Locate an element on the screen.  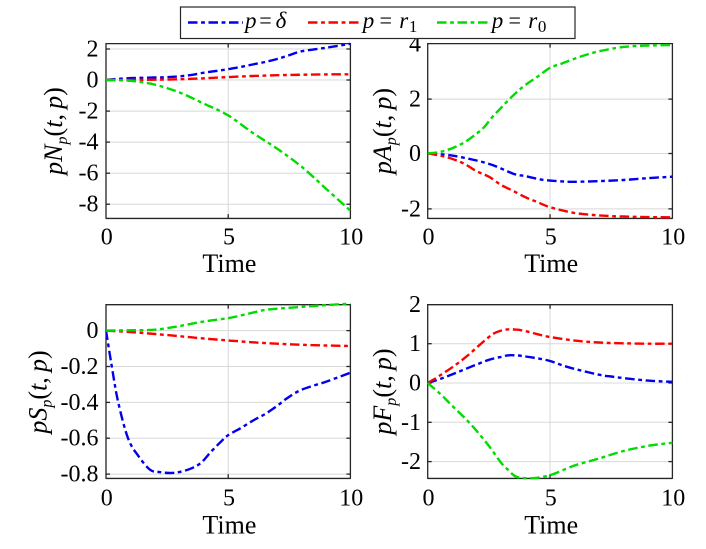
svg-text: pFp(t, p) is located at coordinates (384, 392).